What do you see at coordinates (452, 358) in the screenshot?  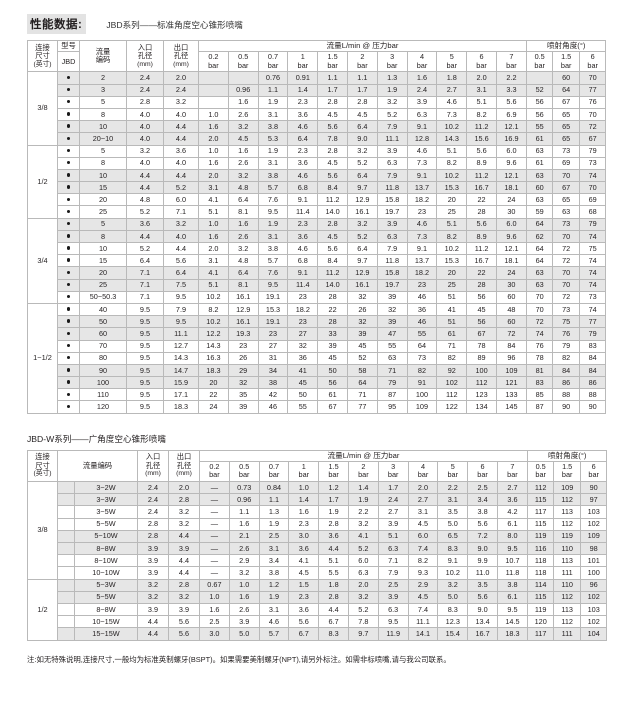 I see `cell-flow-value: 82` at bounding box center [452, 358].